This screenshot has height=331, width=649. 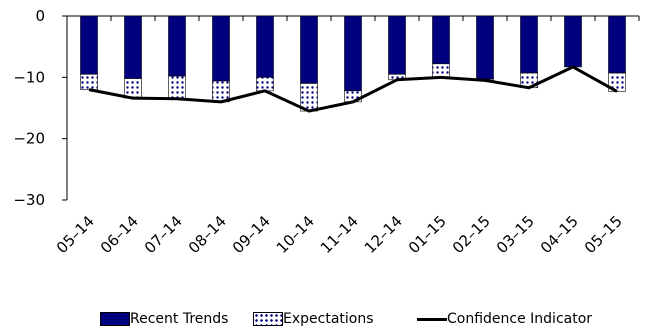 What do you see at coordinates (179, 319) in the screenshot?
I see `legend-label-recent-trends: Recent Trends` at bounding box center [179, 319].